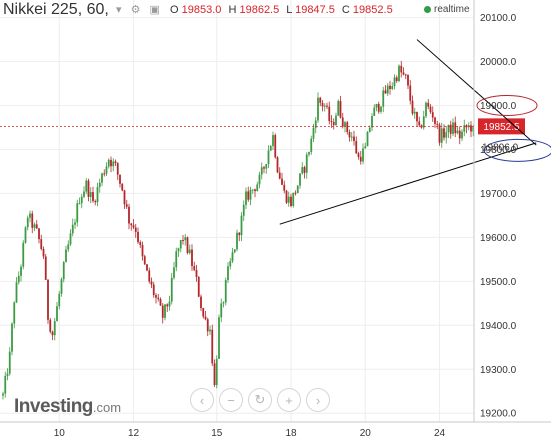  Describe the element at coordinates (452, 9) in the screenshot. I see `realtime-label: realtime` at that location.